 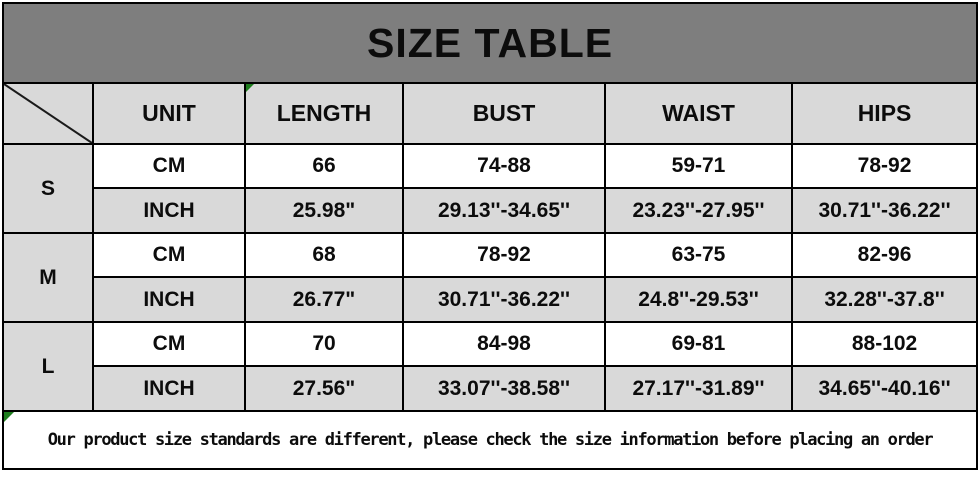 I want to click on column-header-label: WAIST, so click(x=698, y=113).